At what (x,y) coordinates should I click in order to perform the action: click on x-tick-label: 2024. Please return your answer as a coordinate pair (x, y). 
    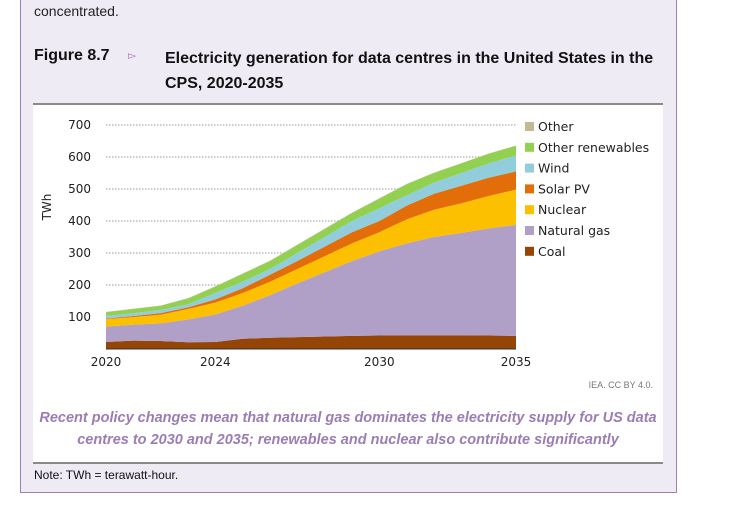
    Looking at the image, I should click on (215, 362).